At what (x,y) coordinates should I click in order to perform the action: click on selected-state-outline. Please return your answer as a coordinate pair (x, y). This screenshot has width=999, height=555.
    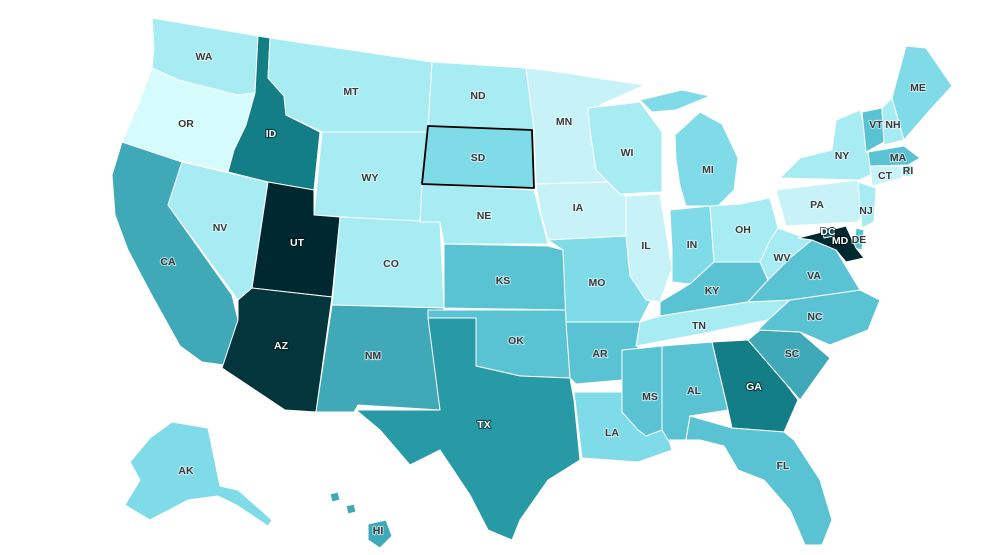
    Looking at the image, I should click on (478, 157).